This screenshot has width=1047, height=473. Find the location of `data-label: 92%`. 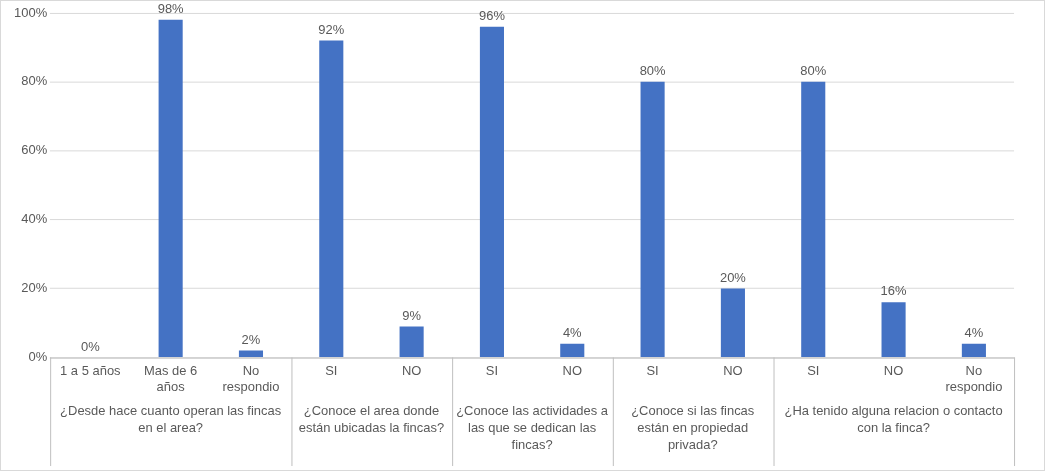

data-label: 92% is located at coordinates (331, 29).